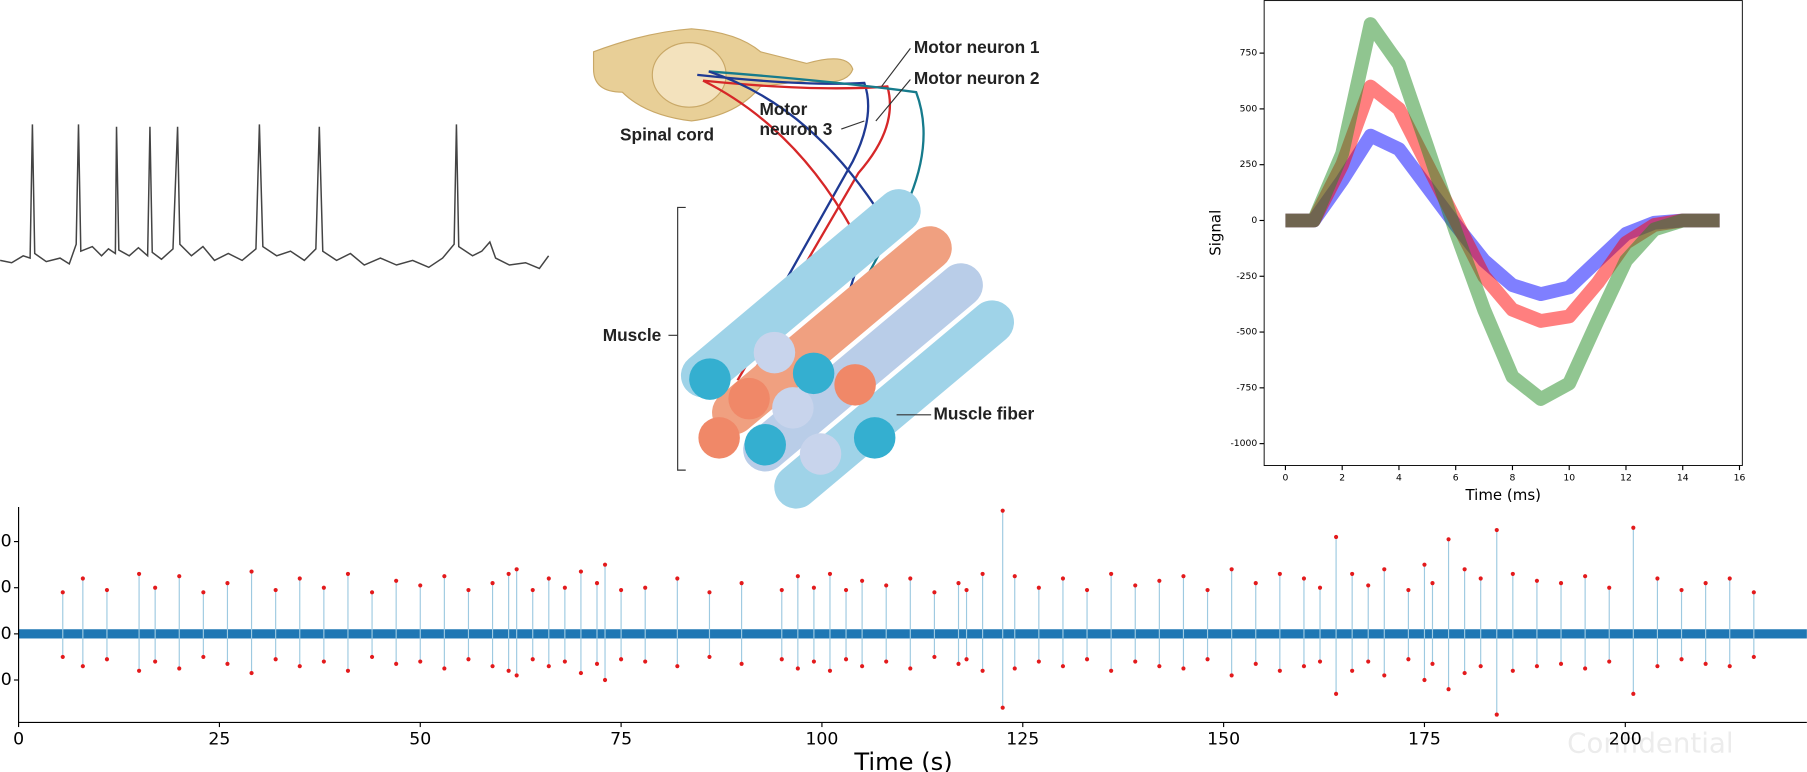  I want to click on y-tick-label: 0, so click(1254, 220).